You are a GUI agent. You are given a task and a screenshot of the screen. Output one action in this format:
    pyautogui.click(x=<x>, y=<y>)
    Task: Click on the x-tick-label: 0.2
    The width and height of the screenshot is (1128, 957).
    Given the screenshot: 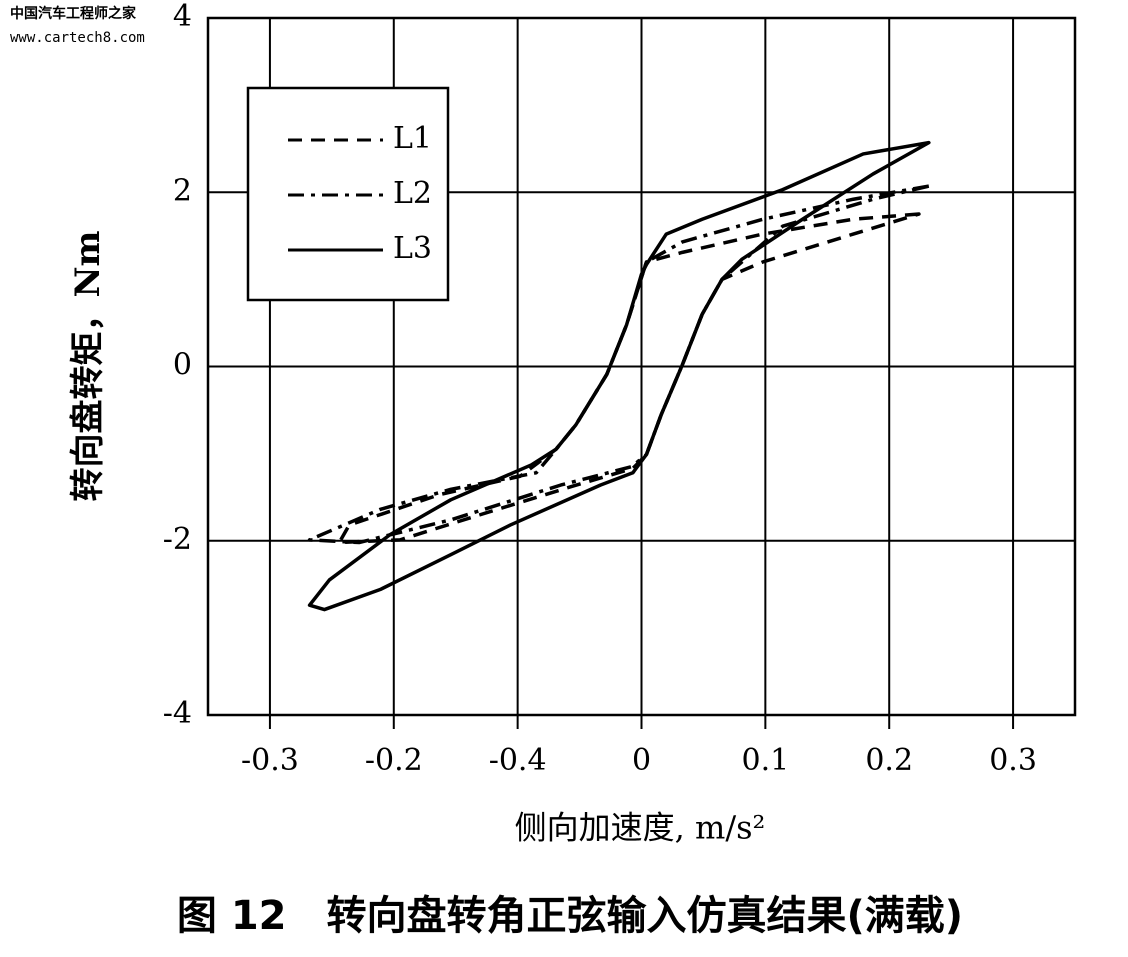 What is the action you would take?
    pyautogui.click(x=889, y=760)
    